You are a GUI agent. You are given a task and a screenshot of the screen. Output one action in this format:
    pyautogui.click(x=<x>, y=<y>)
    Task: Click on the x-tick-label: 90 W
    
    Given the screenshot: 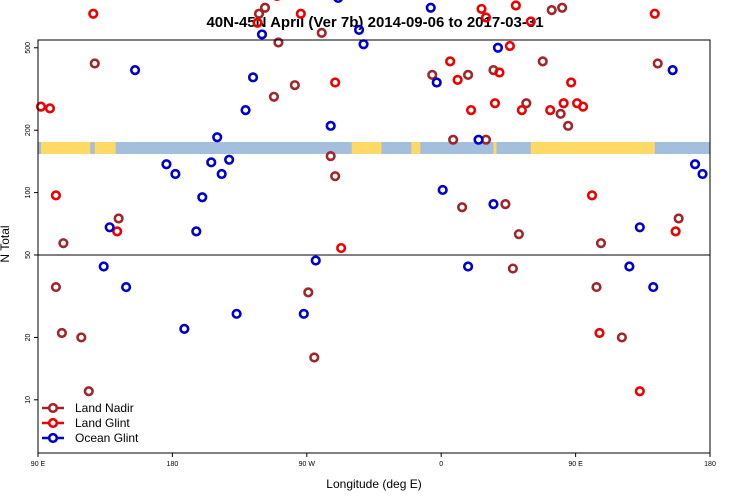 What is the action you would take?
    pyautogui.click(x=307, y=464)
    